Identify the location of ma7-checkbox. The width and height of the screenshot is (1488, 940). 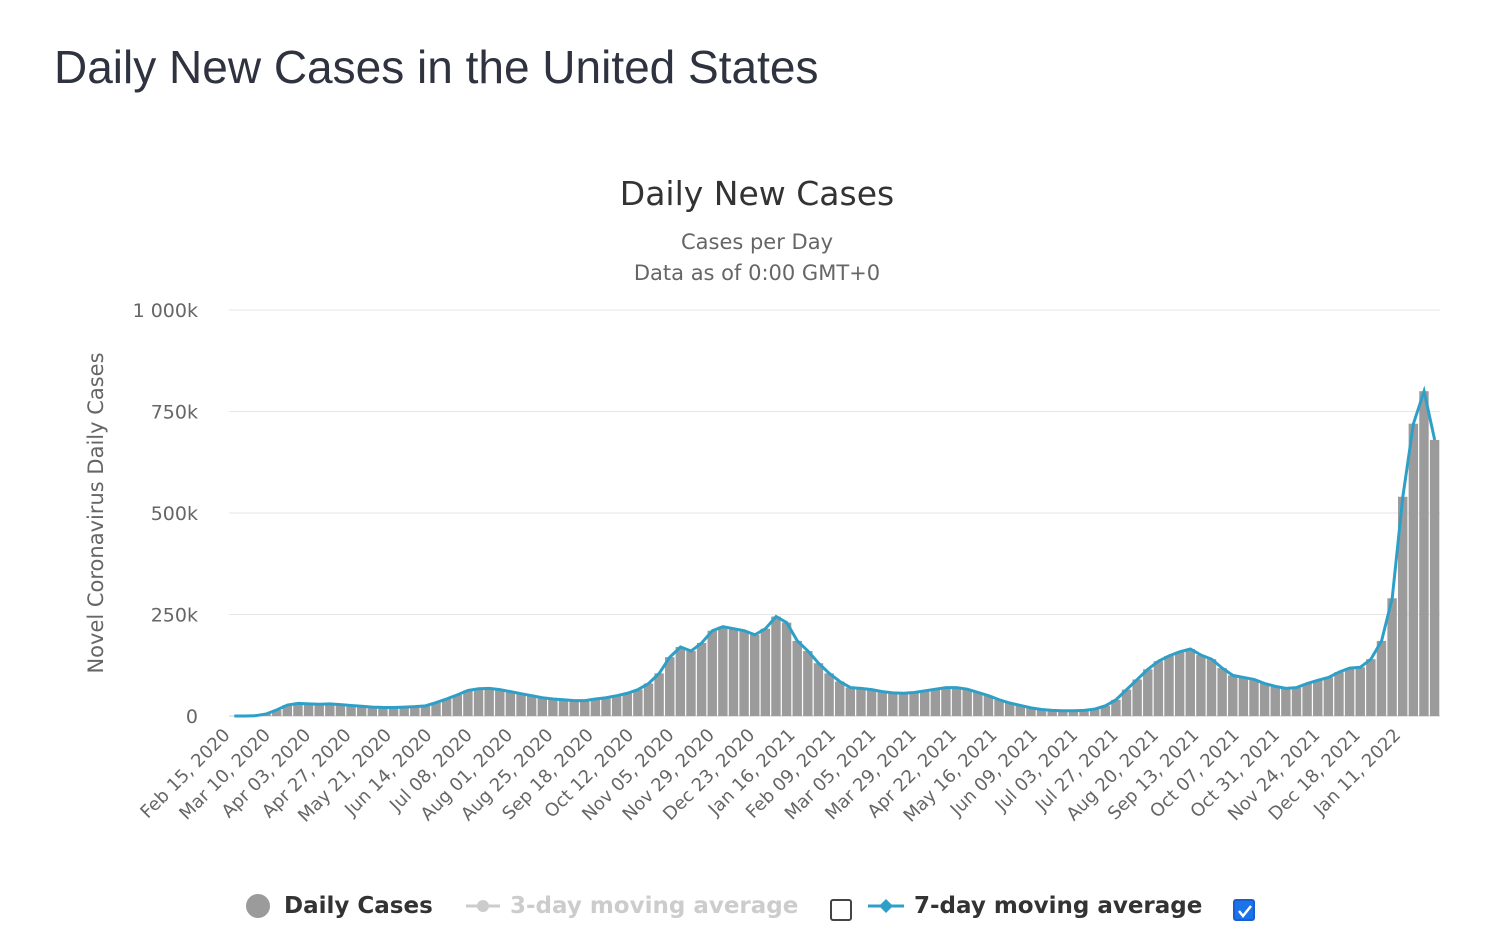
(1244, 910).